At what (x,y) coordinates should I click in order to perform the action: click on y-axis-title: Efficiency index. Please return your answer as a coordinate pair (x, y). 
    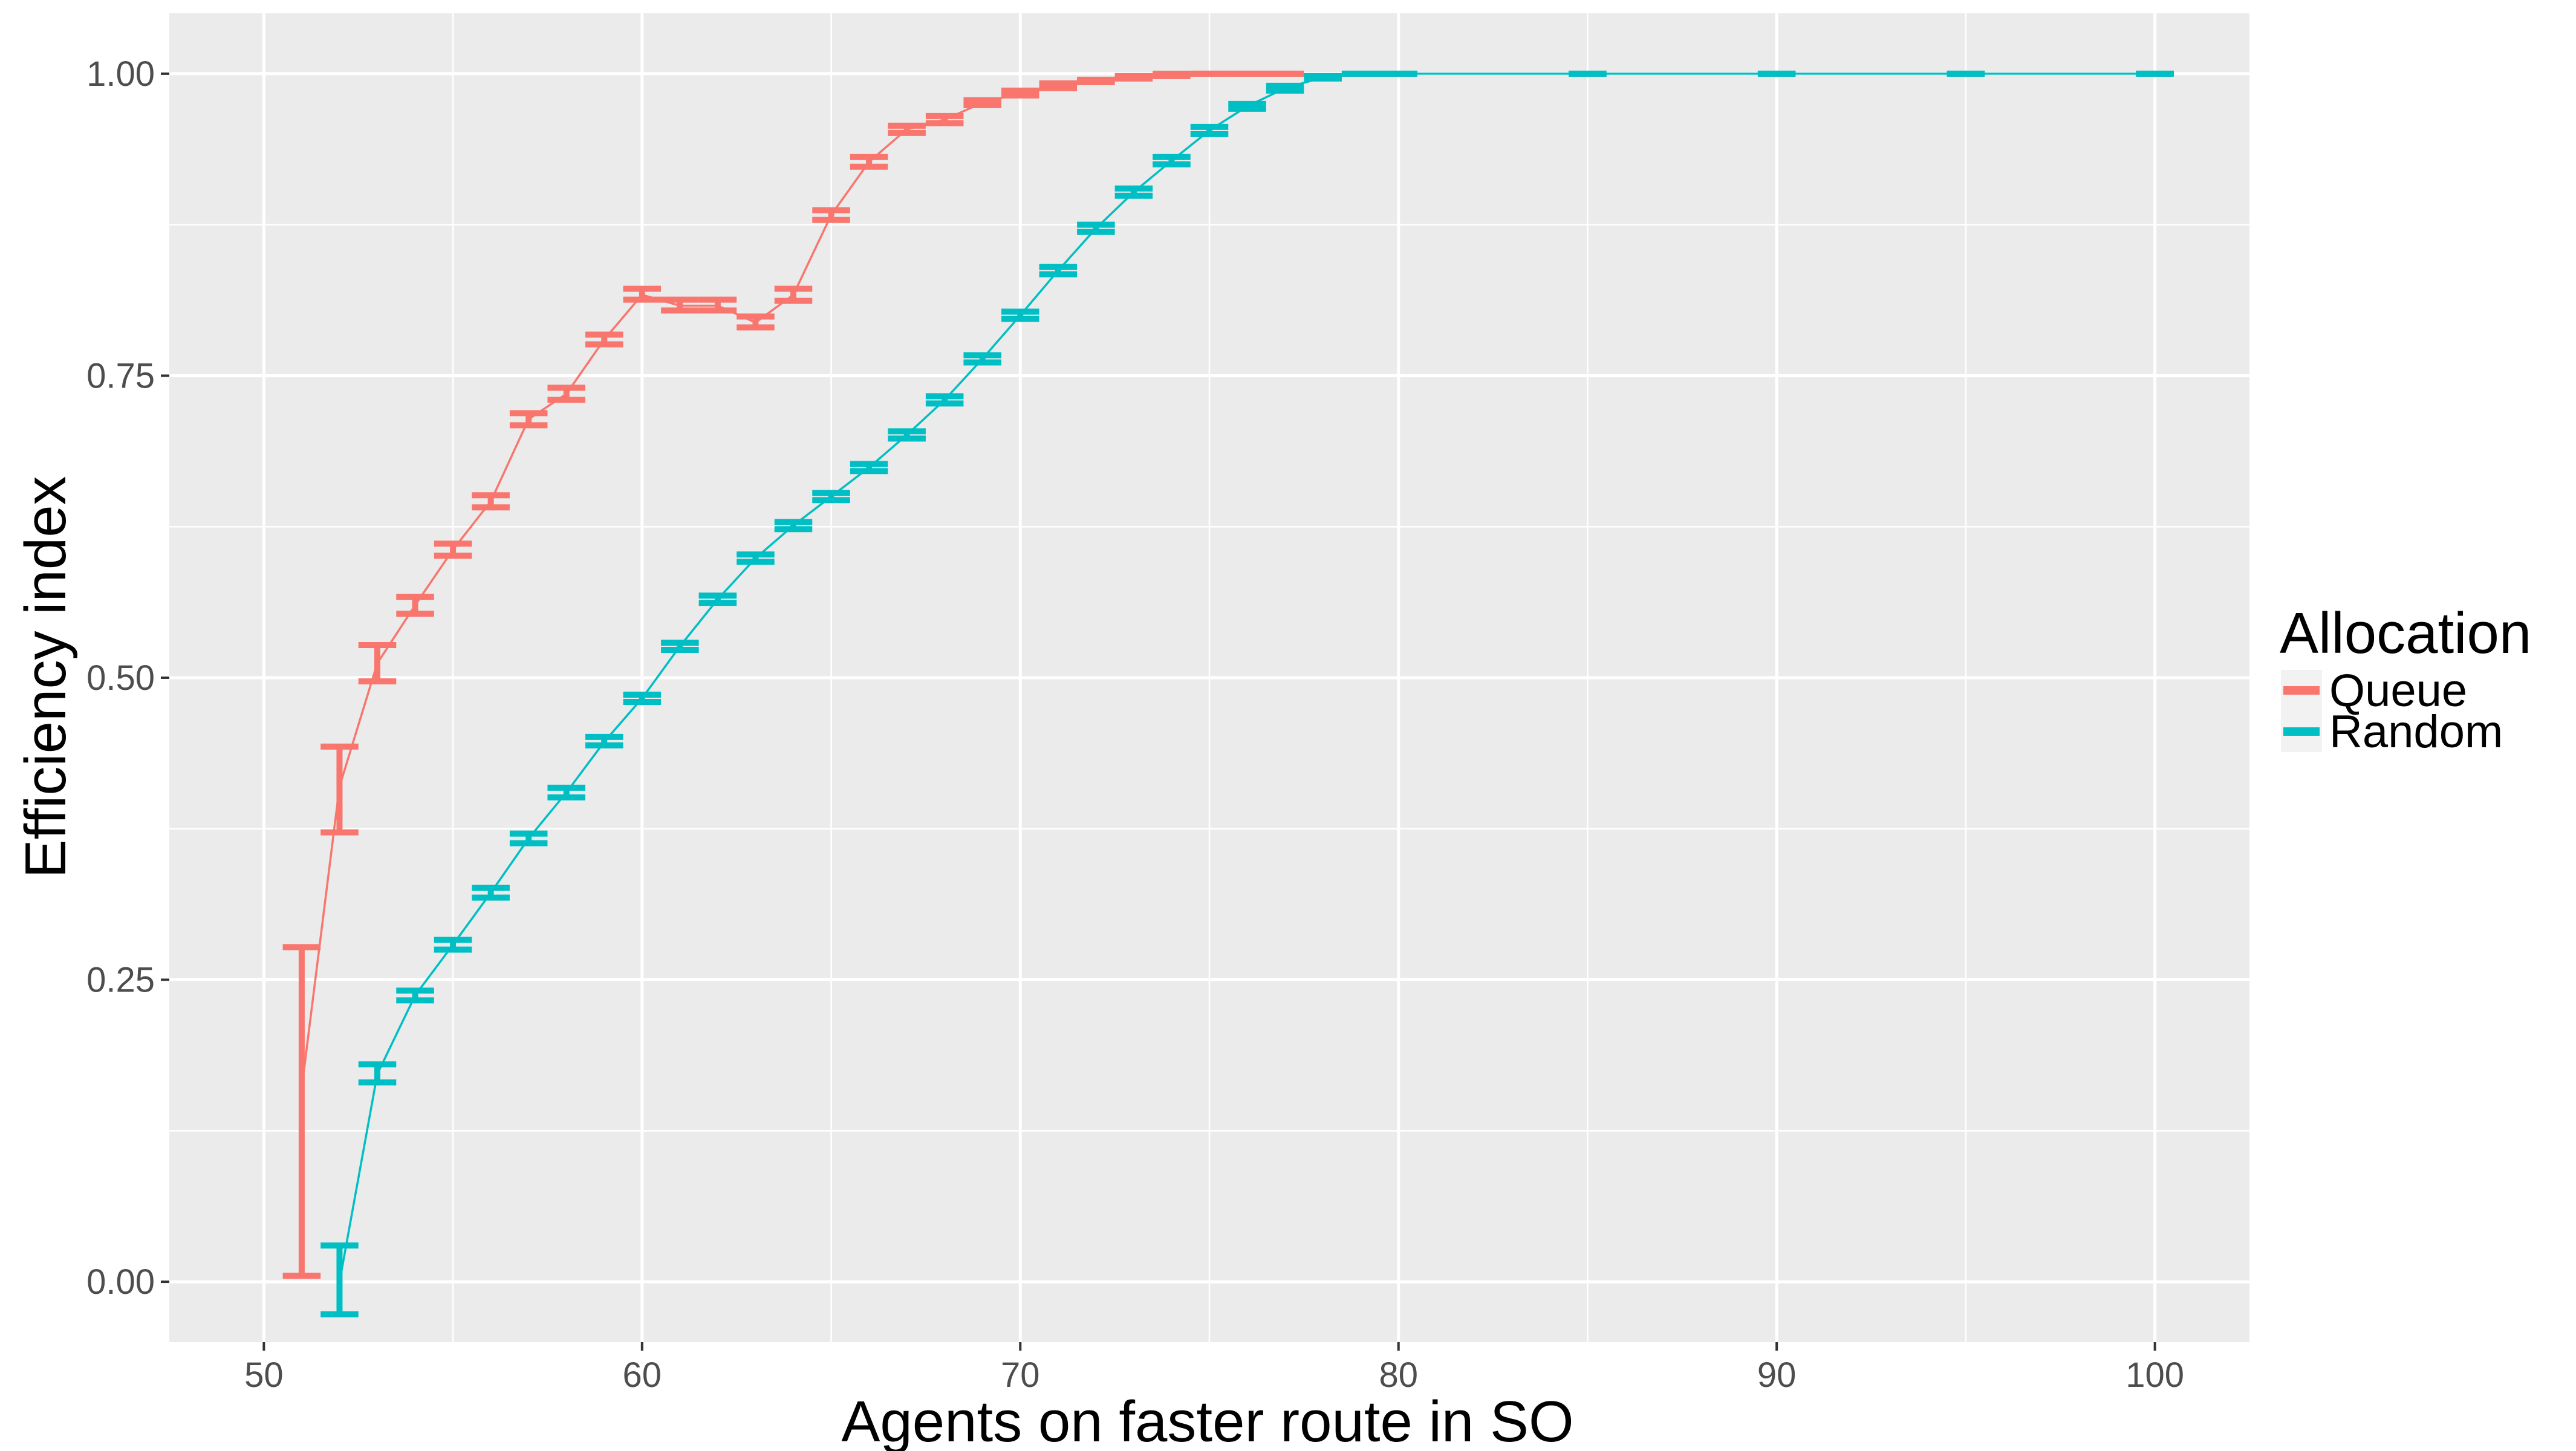
    Looking at the image, I should click on (45, 677).